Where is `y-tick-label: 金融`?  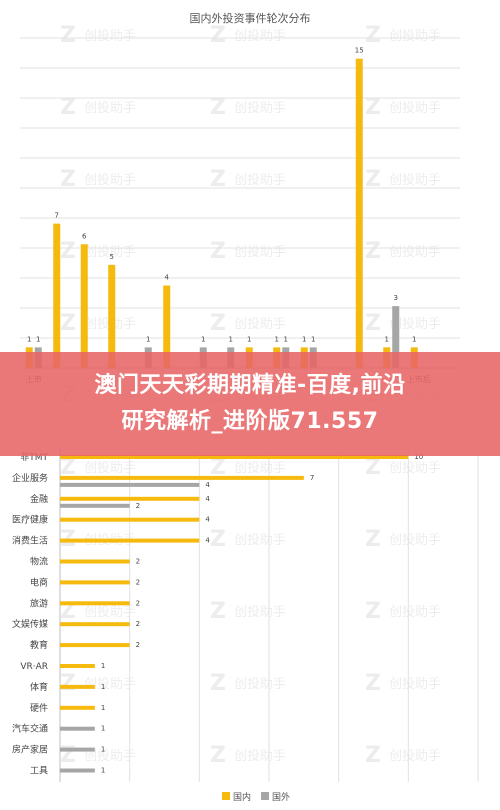
y-tick-label: 金融 is located at coordinates (39, 499).